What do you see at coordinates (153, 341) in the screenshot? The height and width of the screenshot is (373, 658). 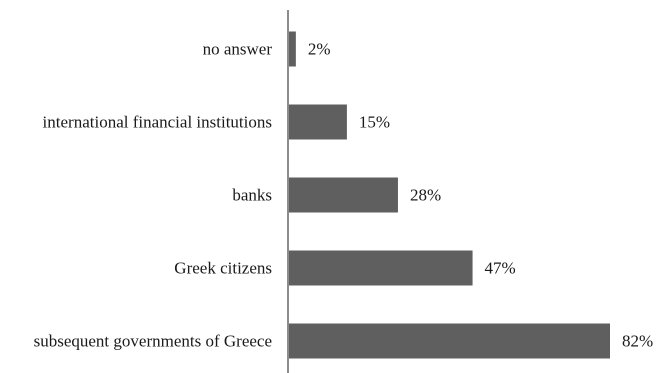 I see `category-label-subsequent-governments-of-greece: subsequent governments of Greece` at bounding box center [153, 341].